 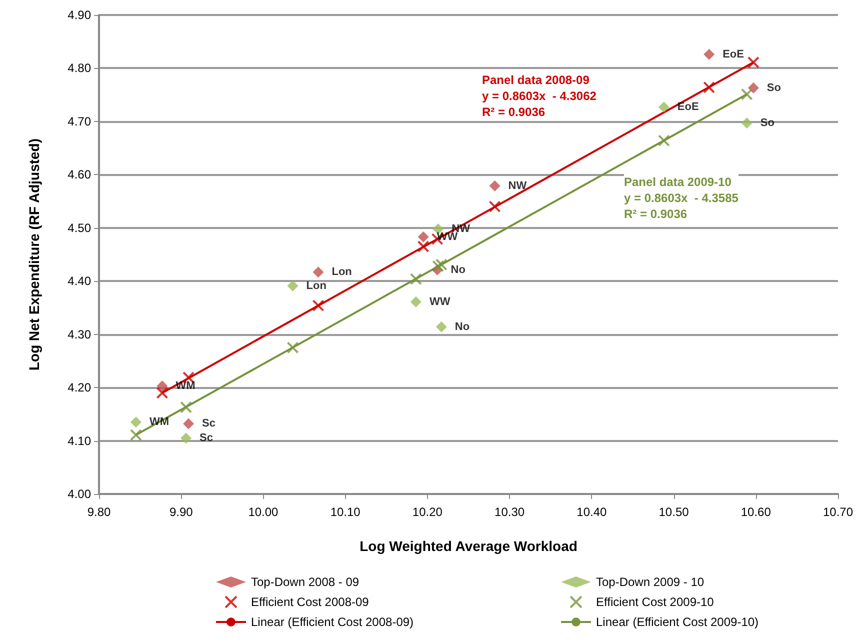 What do you see at coordinates (756, 512) in the screenshot?
I see `x-tick-label: 10.60` at bounding box center [756, 512].